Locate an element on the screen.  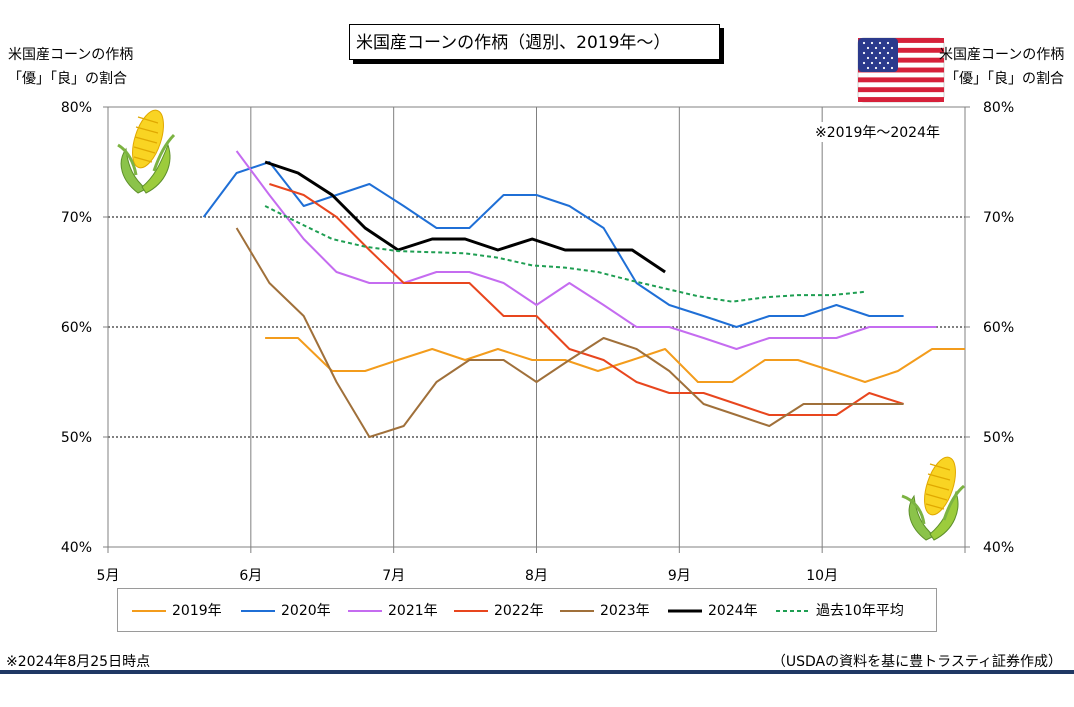
y-tick-label-right: 50% is located at coordinates (998, 438).